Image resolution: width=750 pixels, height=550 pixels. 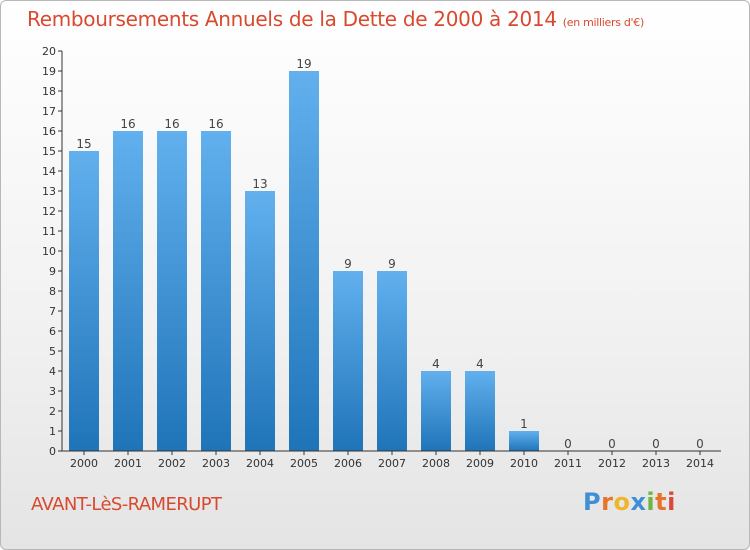 I want to click on proxiti-logo: Proxiti, so click(x=629, y=502).